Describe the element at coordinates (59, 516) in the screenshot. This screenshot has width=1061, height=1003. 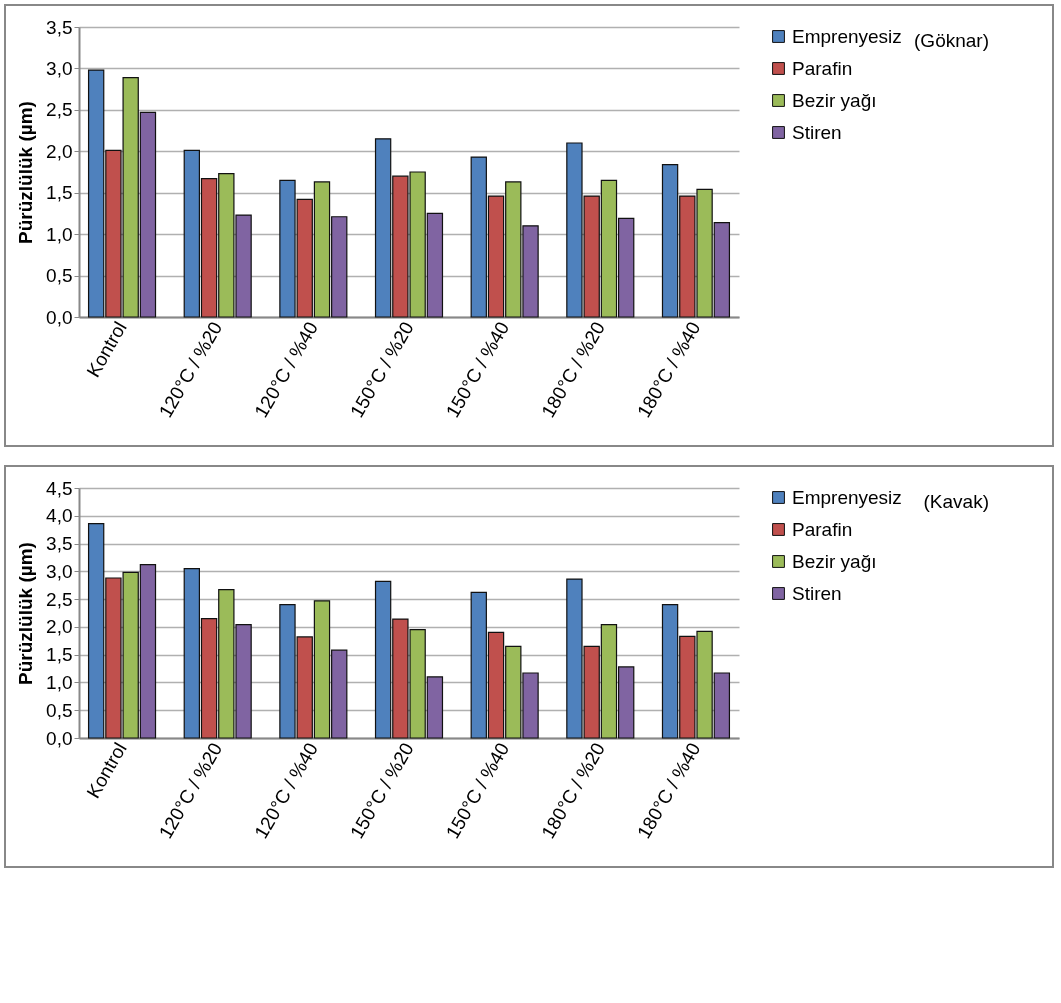
I see `y-tick-label: 4,0` at that location.